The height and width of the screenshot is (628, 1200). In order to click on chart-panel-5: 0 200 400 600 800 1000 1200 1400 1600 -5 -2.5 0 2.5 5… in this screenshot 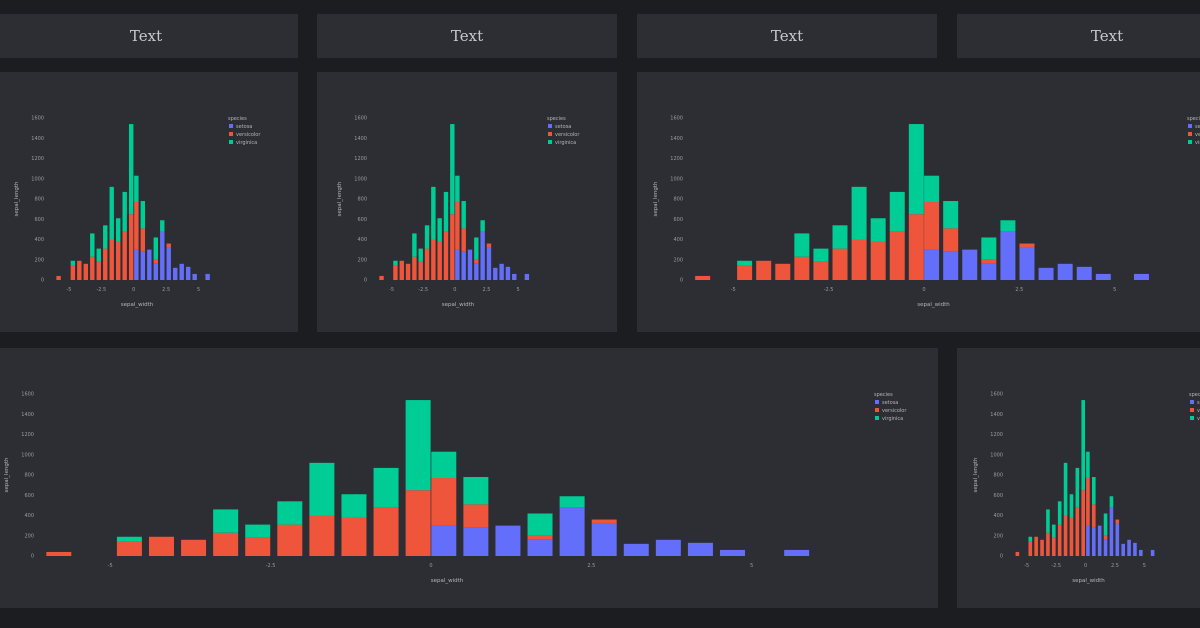, I will do `click(1078, 478)`.